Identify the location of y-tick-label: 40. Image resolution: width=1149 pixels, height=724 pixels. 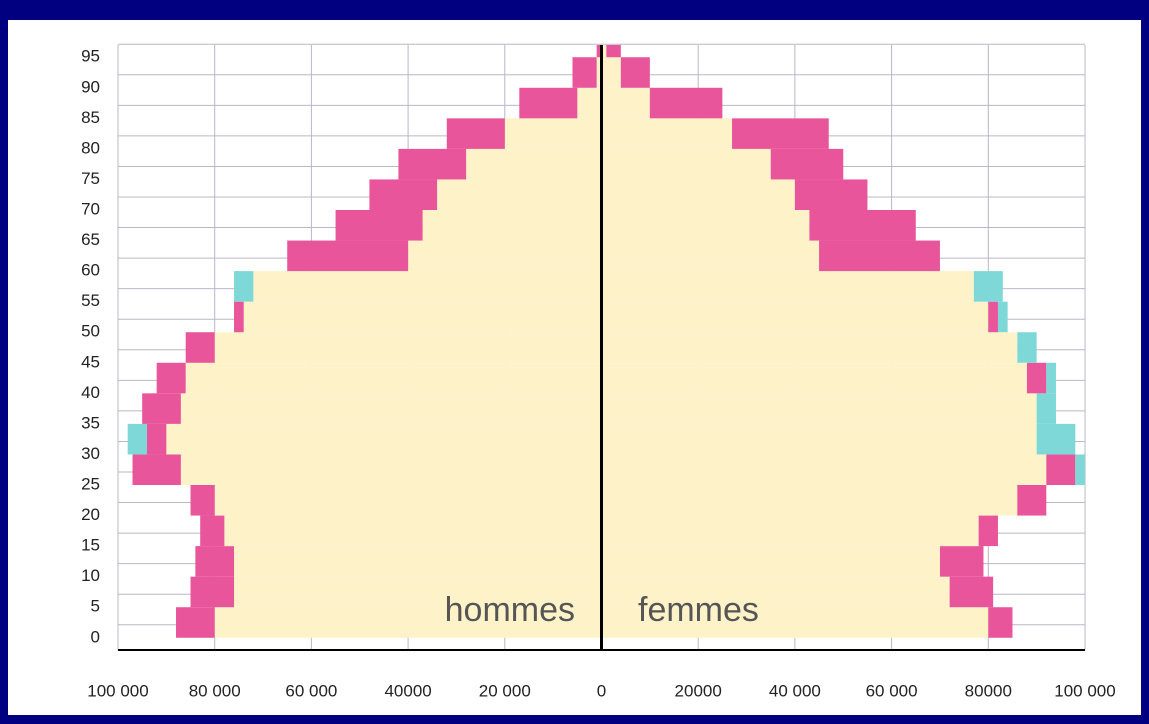
(90, 392).